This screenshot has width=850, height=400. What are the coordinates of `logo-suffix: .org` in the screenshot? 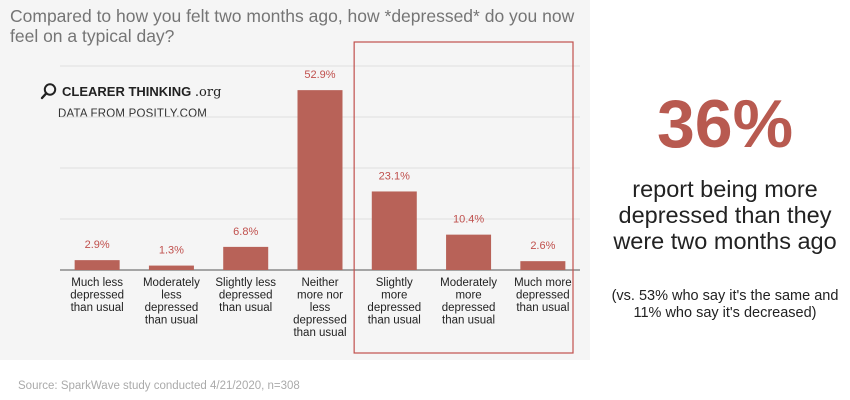 It's located at (208, 92).